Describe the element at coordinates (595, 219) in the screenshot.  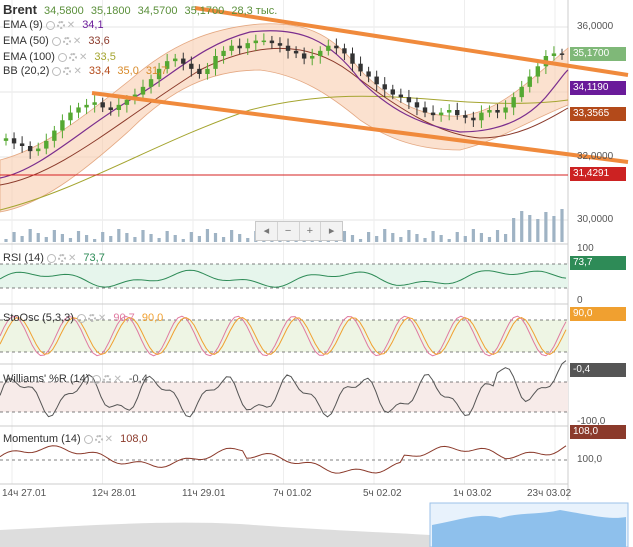
I see `price-tick: 30,0000` at that location.